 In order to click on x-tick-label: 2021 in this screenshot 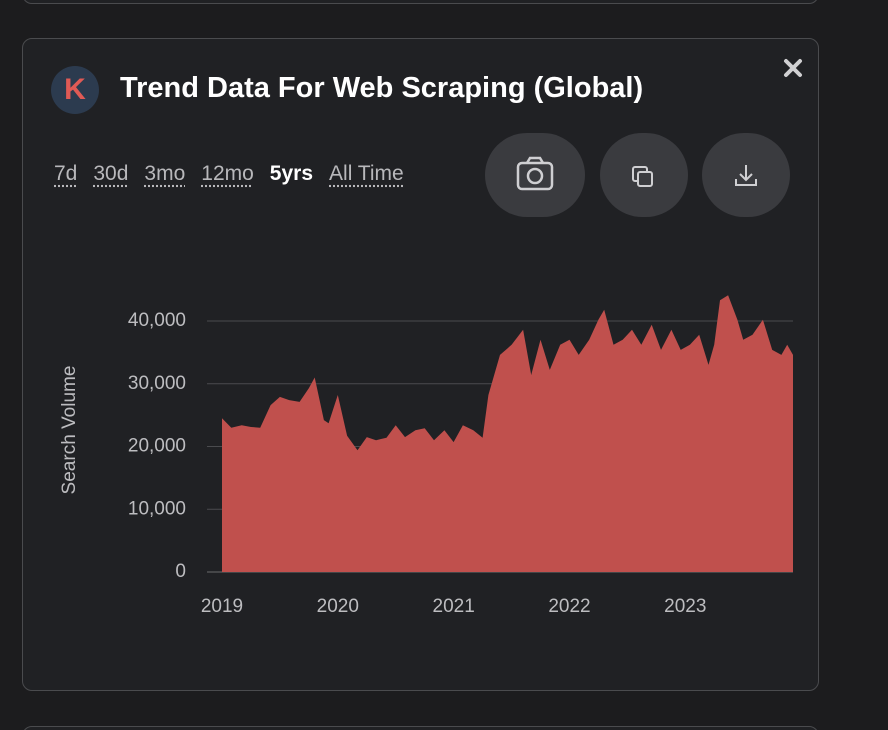, I will do `click(454, 606)`.